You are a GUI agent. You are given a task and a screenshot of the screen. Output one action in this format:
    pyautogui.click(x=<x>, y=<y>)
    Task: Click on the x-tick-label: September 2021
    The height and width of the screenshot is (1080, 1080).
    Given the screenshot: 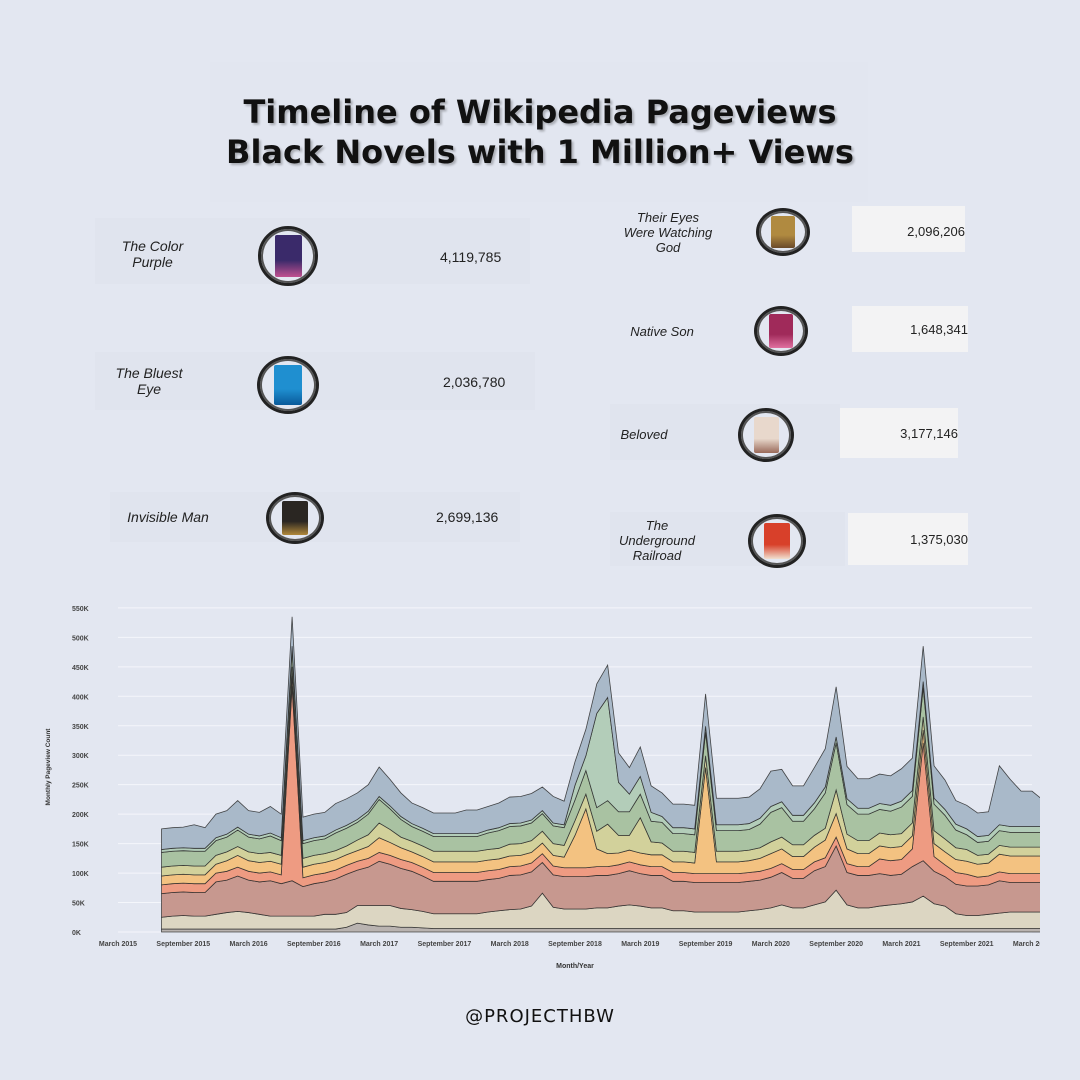 What is the action you would take?
    pyautogui.click(x=967, y=944)
    